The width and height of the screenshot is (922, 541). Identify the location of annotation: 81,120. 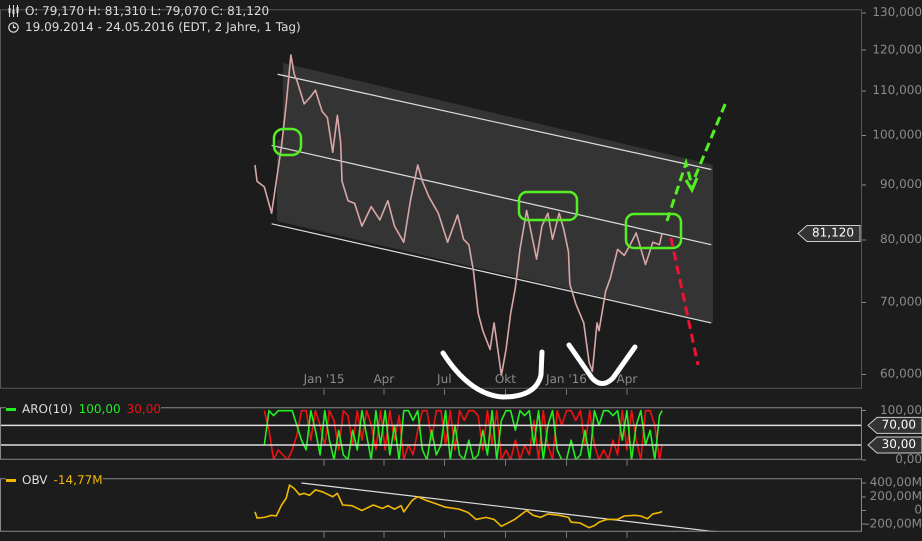
(833, 233).